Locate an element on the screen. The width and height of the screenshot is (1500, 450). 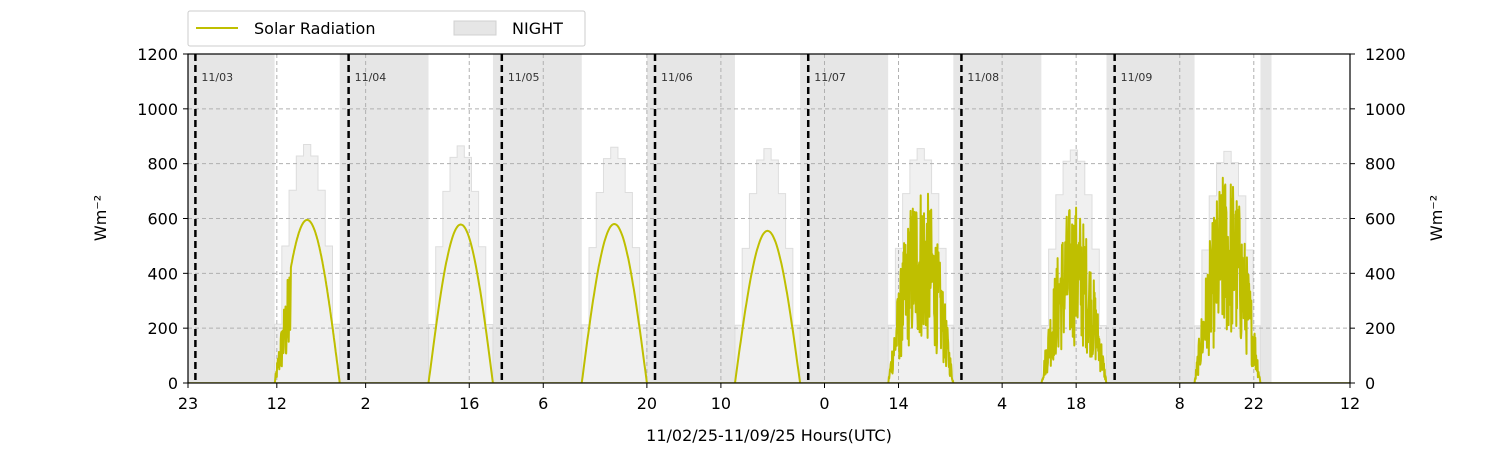
legend-night-label: NIGHT is located at coordinates (537, 28).